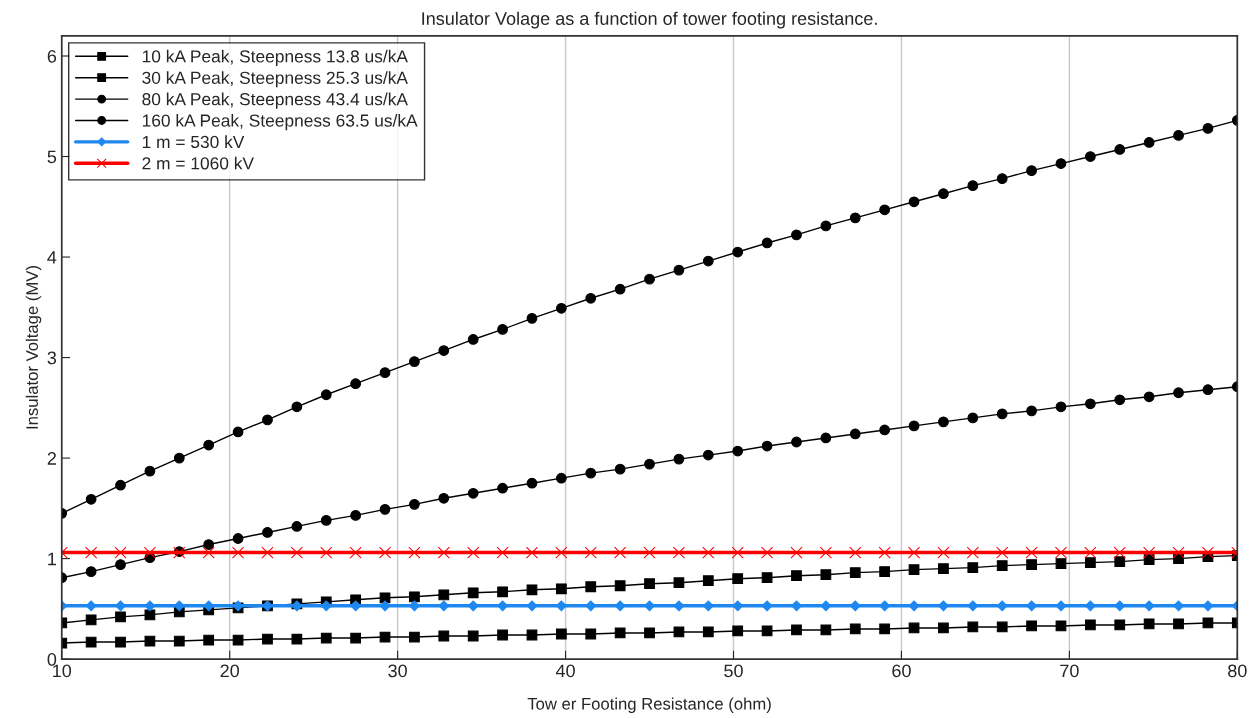 The width and height of the screenshot is (1260, 718). I want to click on chart-title: Insulator Volage as a function of tower footing resistance., so click(649, 20).